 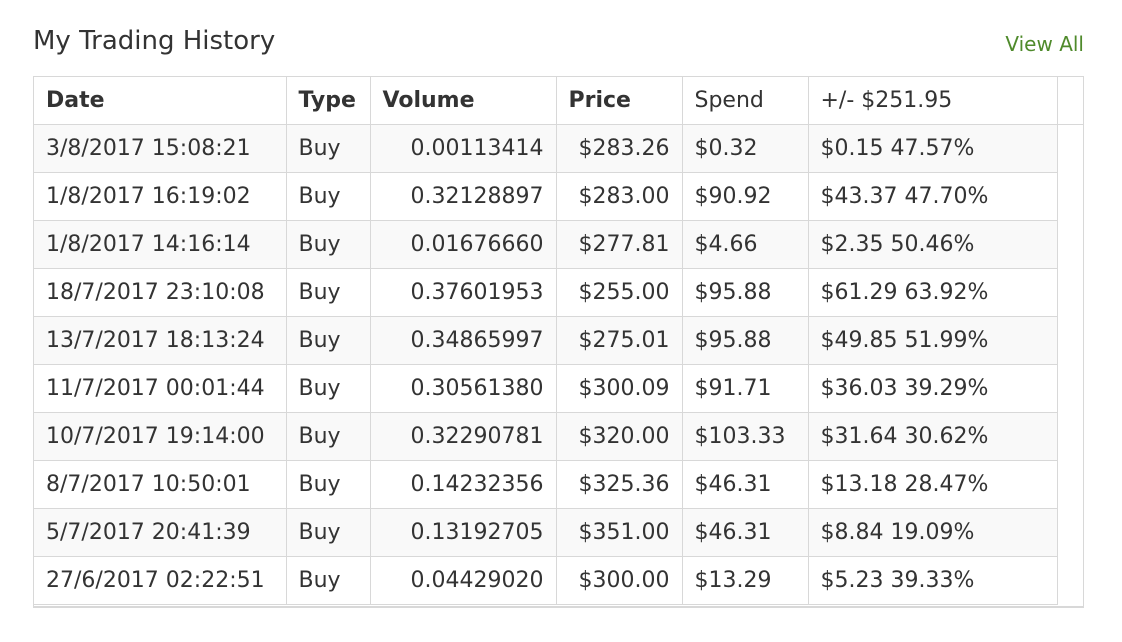 I want to click on cell-price: $277.81, so click(x=619, y=244).